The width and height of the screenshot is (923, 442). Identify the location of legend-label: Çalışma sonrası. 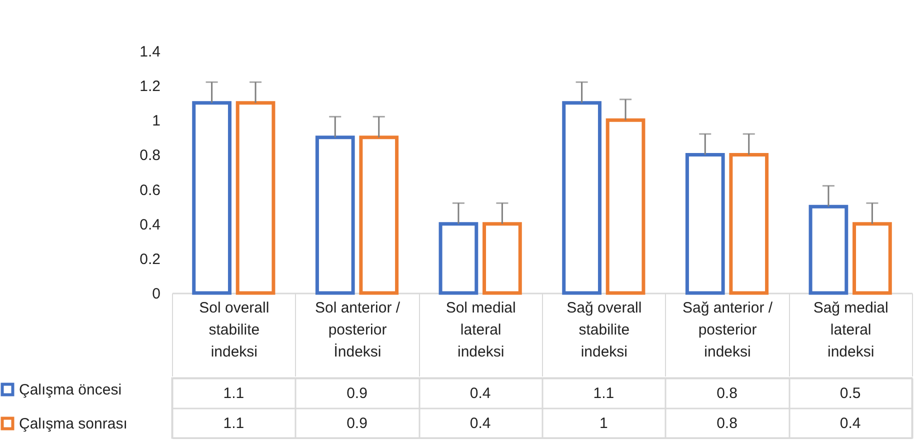
(73, 424).